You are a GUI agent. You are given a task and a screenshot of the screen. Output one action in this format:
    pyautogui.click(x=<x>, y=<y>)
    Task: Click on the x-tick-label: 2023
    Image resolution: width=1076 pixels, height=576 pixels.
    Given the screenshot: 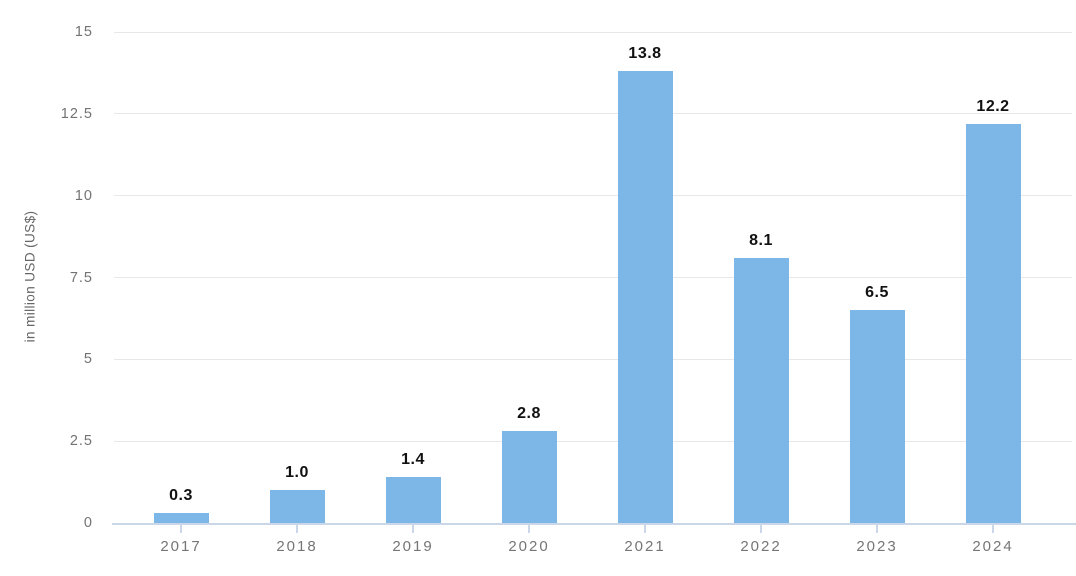 What is the action you would take?
    pyautogui.click(x=877, y=546)
    